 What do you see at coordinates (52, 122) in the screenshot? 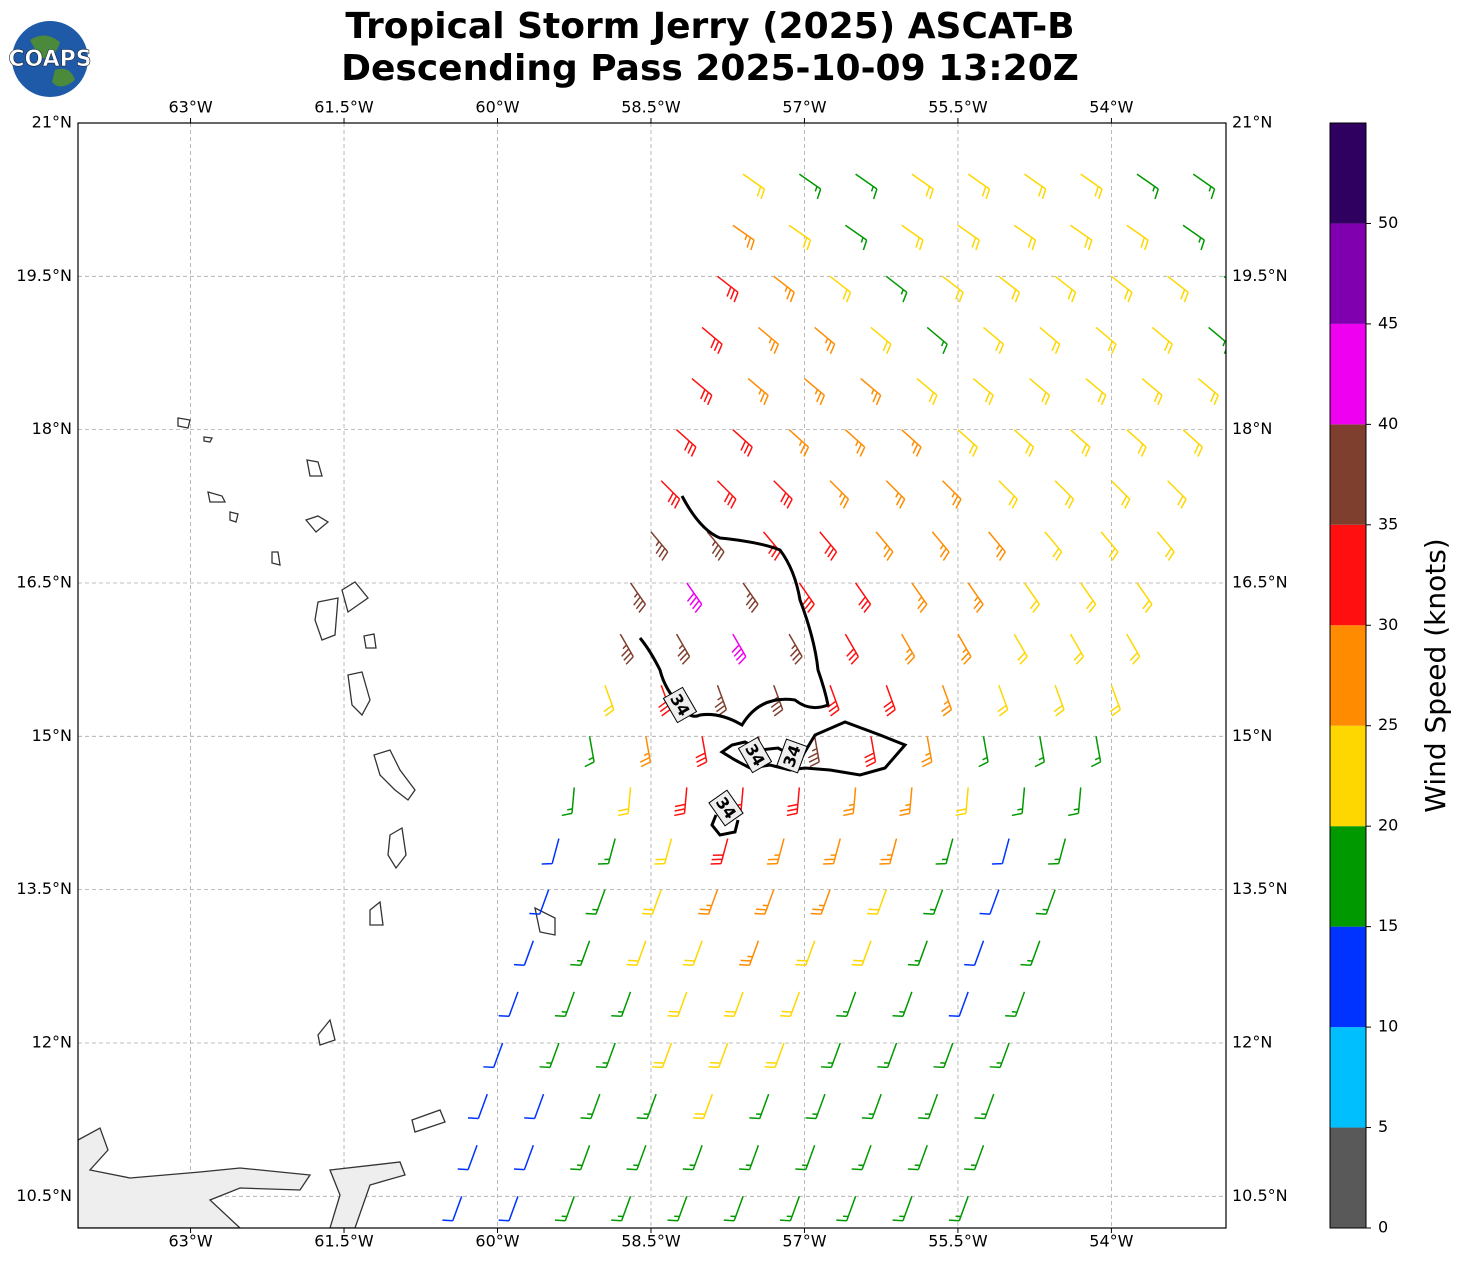
I see `y-tick-label: 21°N` at bounding box center [52, 122].